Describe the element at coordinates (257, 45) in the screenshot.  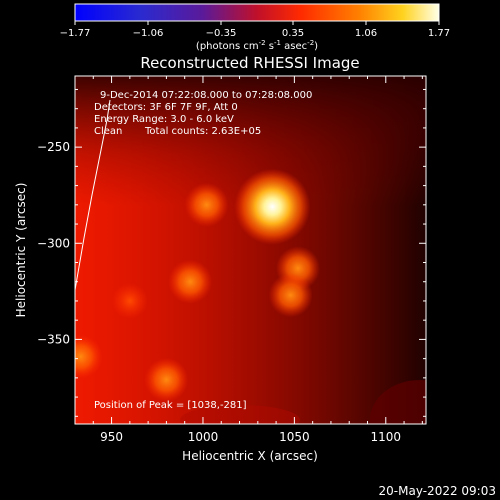
I see `colorbar-units: (photons cm-2 s-1 asec-2)` at that location.